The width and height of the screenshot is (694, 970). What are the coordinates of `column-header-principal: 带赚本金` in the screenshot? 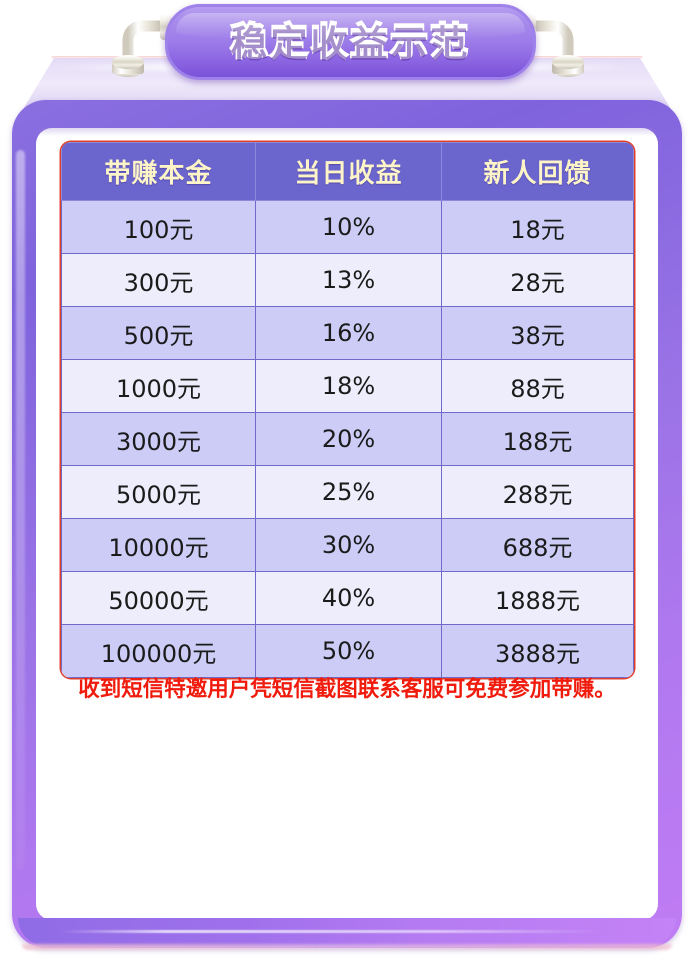 It's located at (158, 171).